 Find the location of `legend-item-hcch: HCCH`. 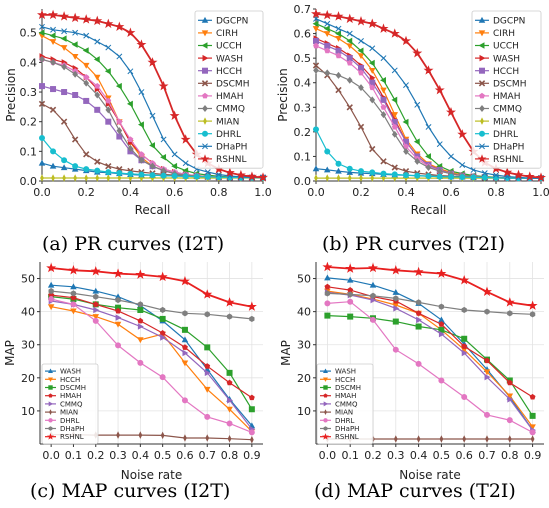

legend-item-hcch: HCCH is located at coordinates (220, 72).